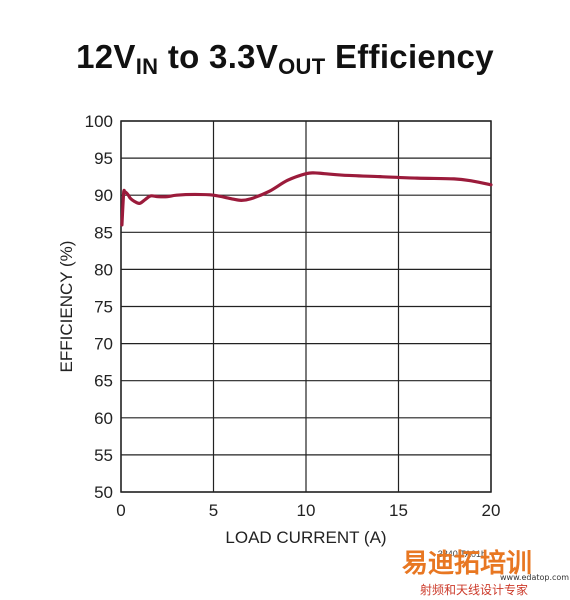 This screenshot has height=600, width=570. Describe the element at coordinates (103, 232) in the screenshot. I see `y-tick-label: 85` at that location.